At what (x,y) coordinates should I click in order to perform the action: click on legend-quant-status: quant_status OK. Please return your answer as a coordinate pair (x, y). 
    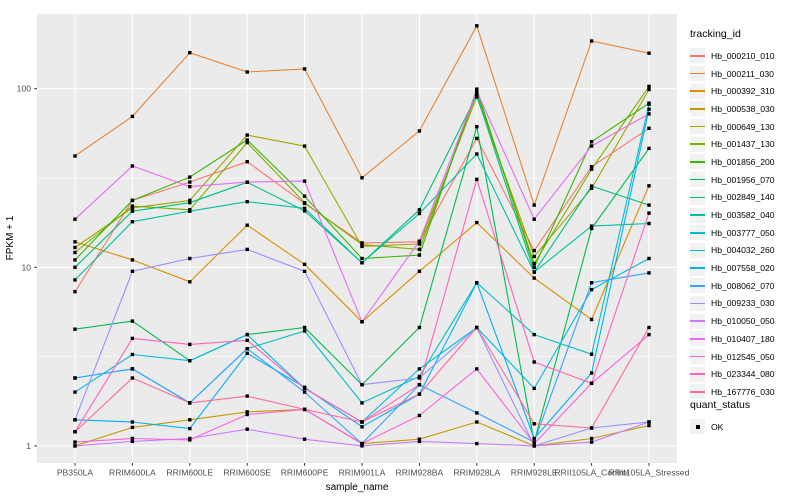
    Looking at the image, I should click on (744, 417).